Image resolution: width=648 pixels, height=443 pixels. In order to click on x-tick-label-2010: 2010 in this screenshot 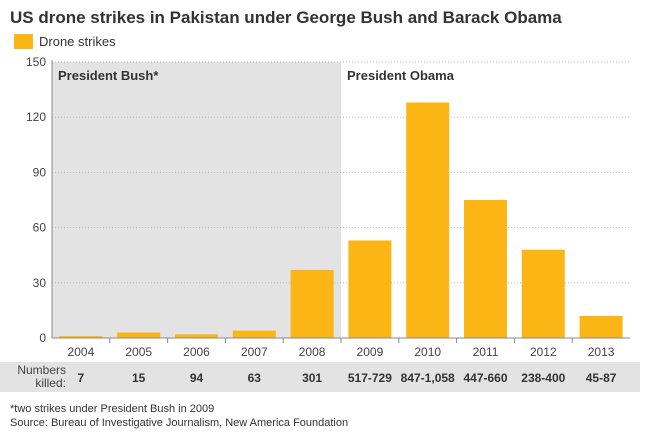, I will do `click(427, 352)`.